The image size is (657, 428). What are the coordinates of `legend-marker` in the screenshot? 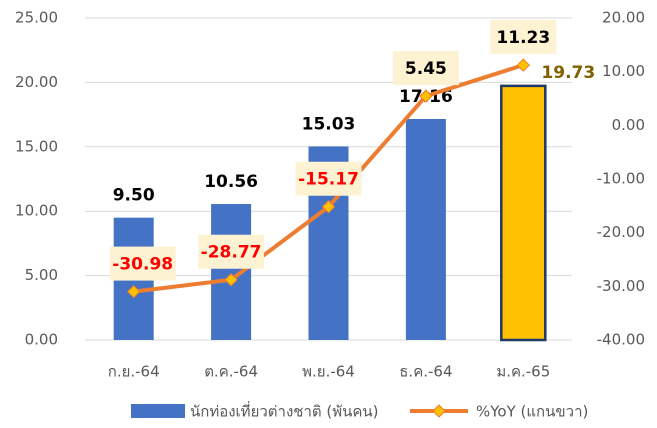 It's located at (439, 411).